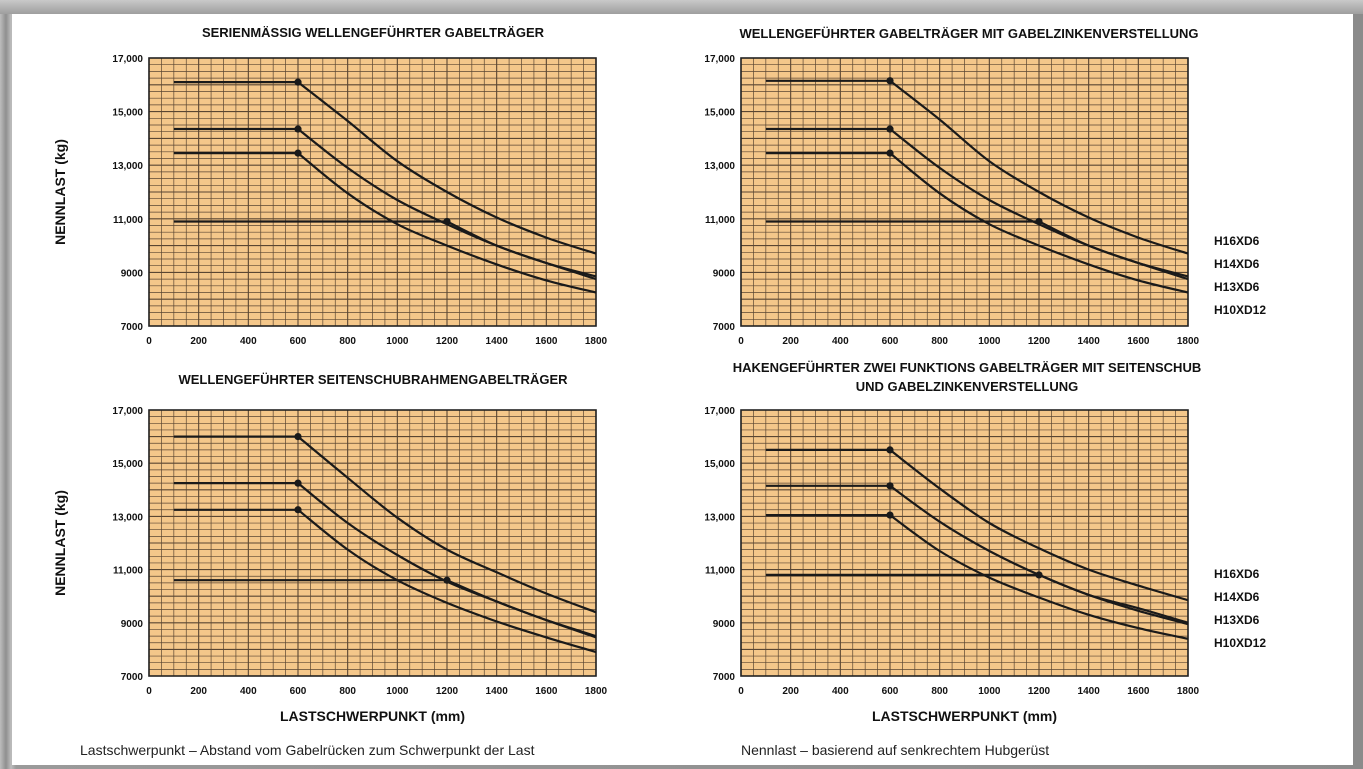 Image resolution: width=1363 pixels, height=769 pixels. Describe the element at coordinates (1237, 241) in the screenshot. I see `legend-entry: H16XD6` at that location.